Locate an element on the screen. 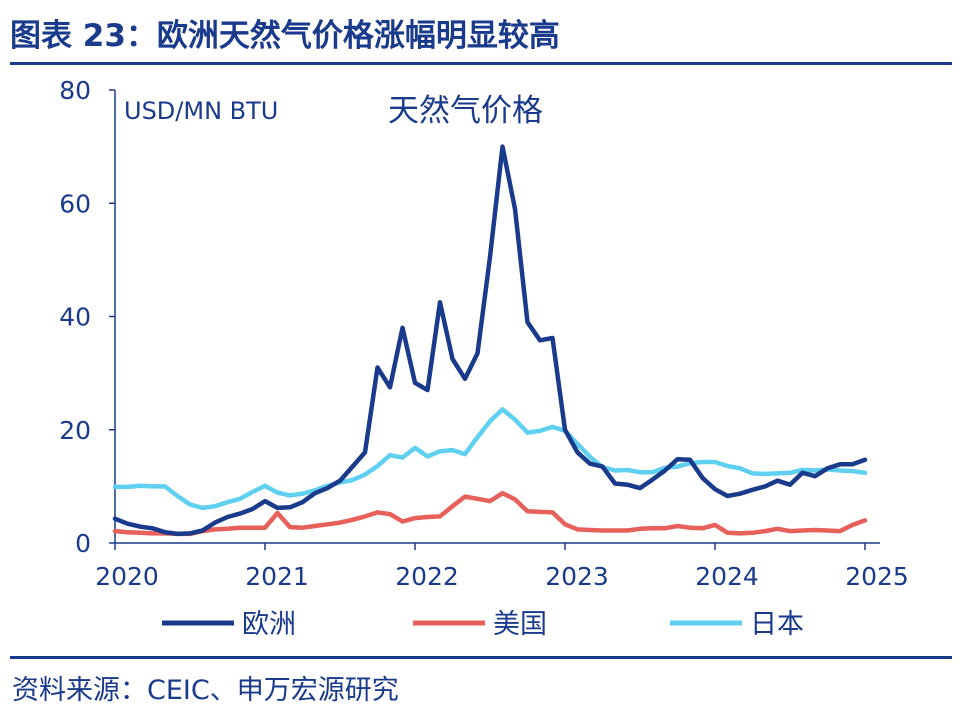 Image resolution: width=960 pixels, height=707 pixels. y-tick-label: 60 is located at coordinates (75, 203).